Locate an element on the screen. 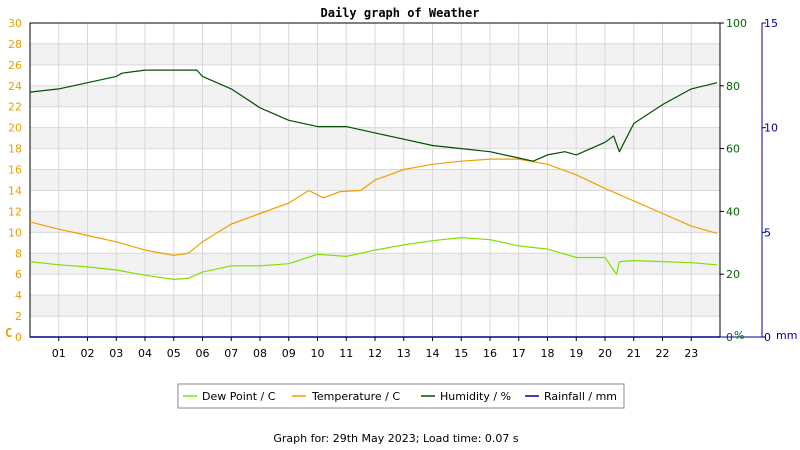  right-tick-label: 60 is located at coordinates (733, 149).